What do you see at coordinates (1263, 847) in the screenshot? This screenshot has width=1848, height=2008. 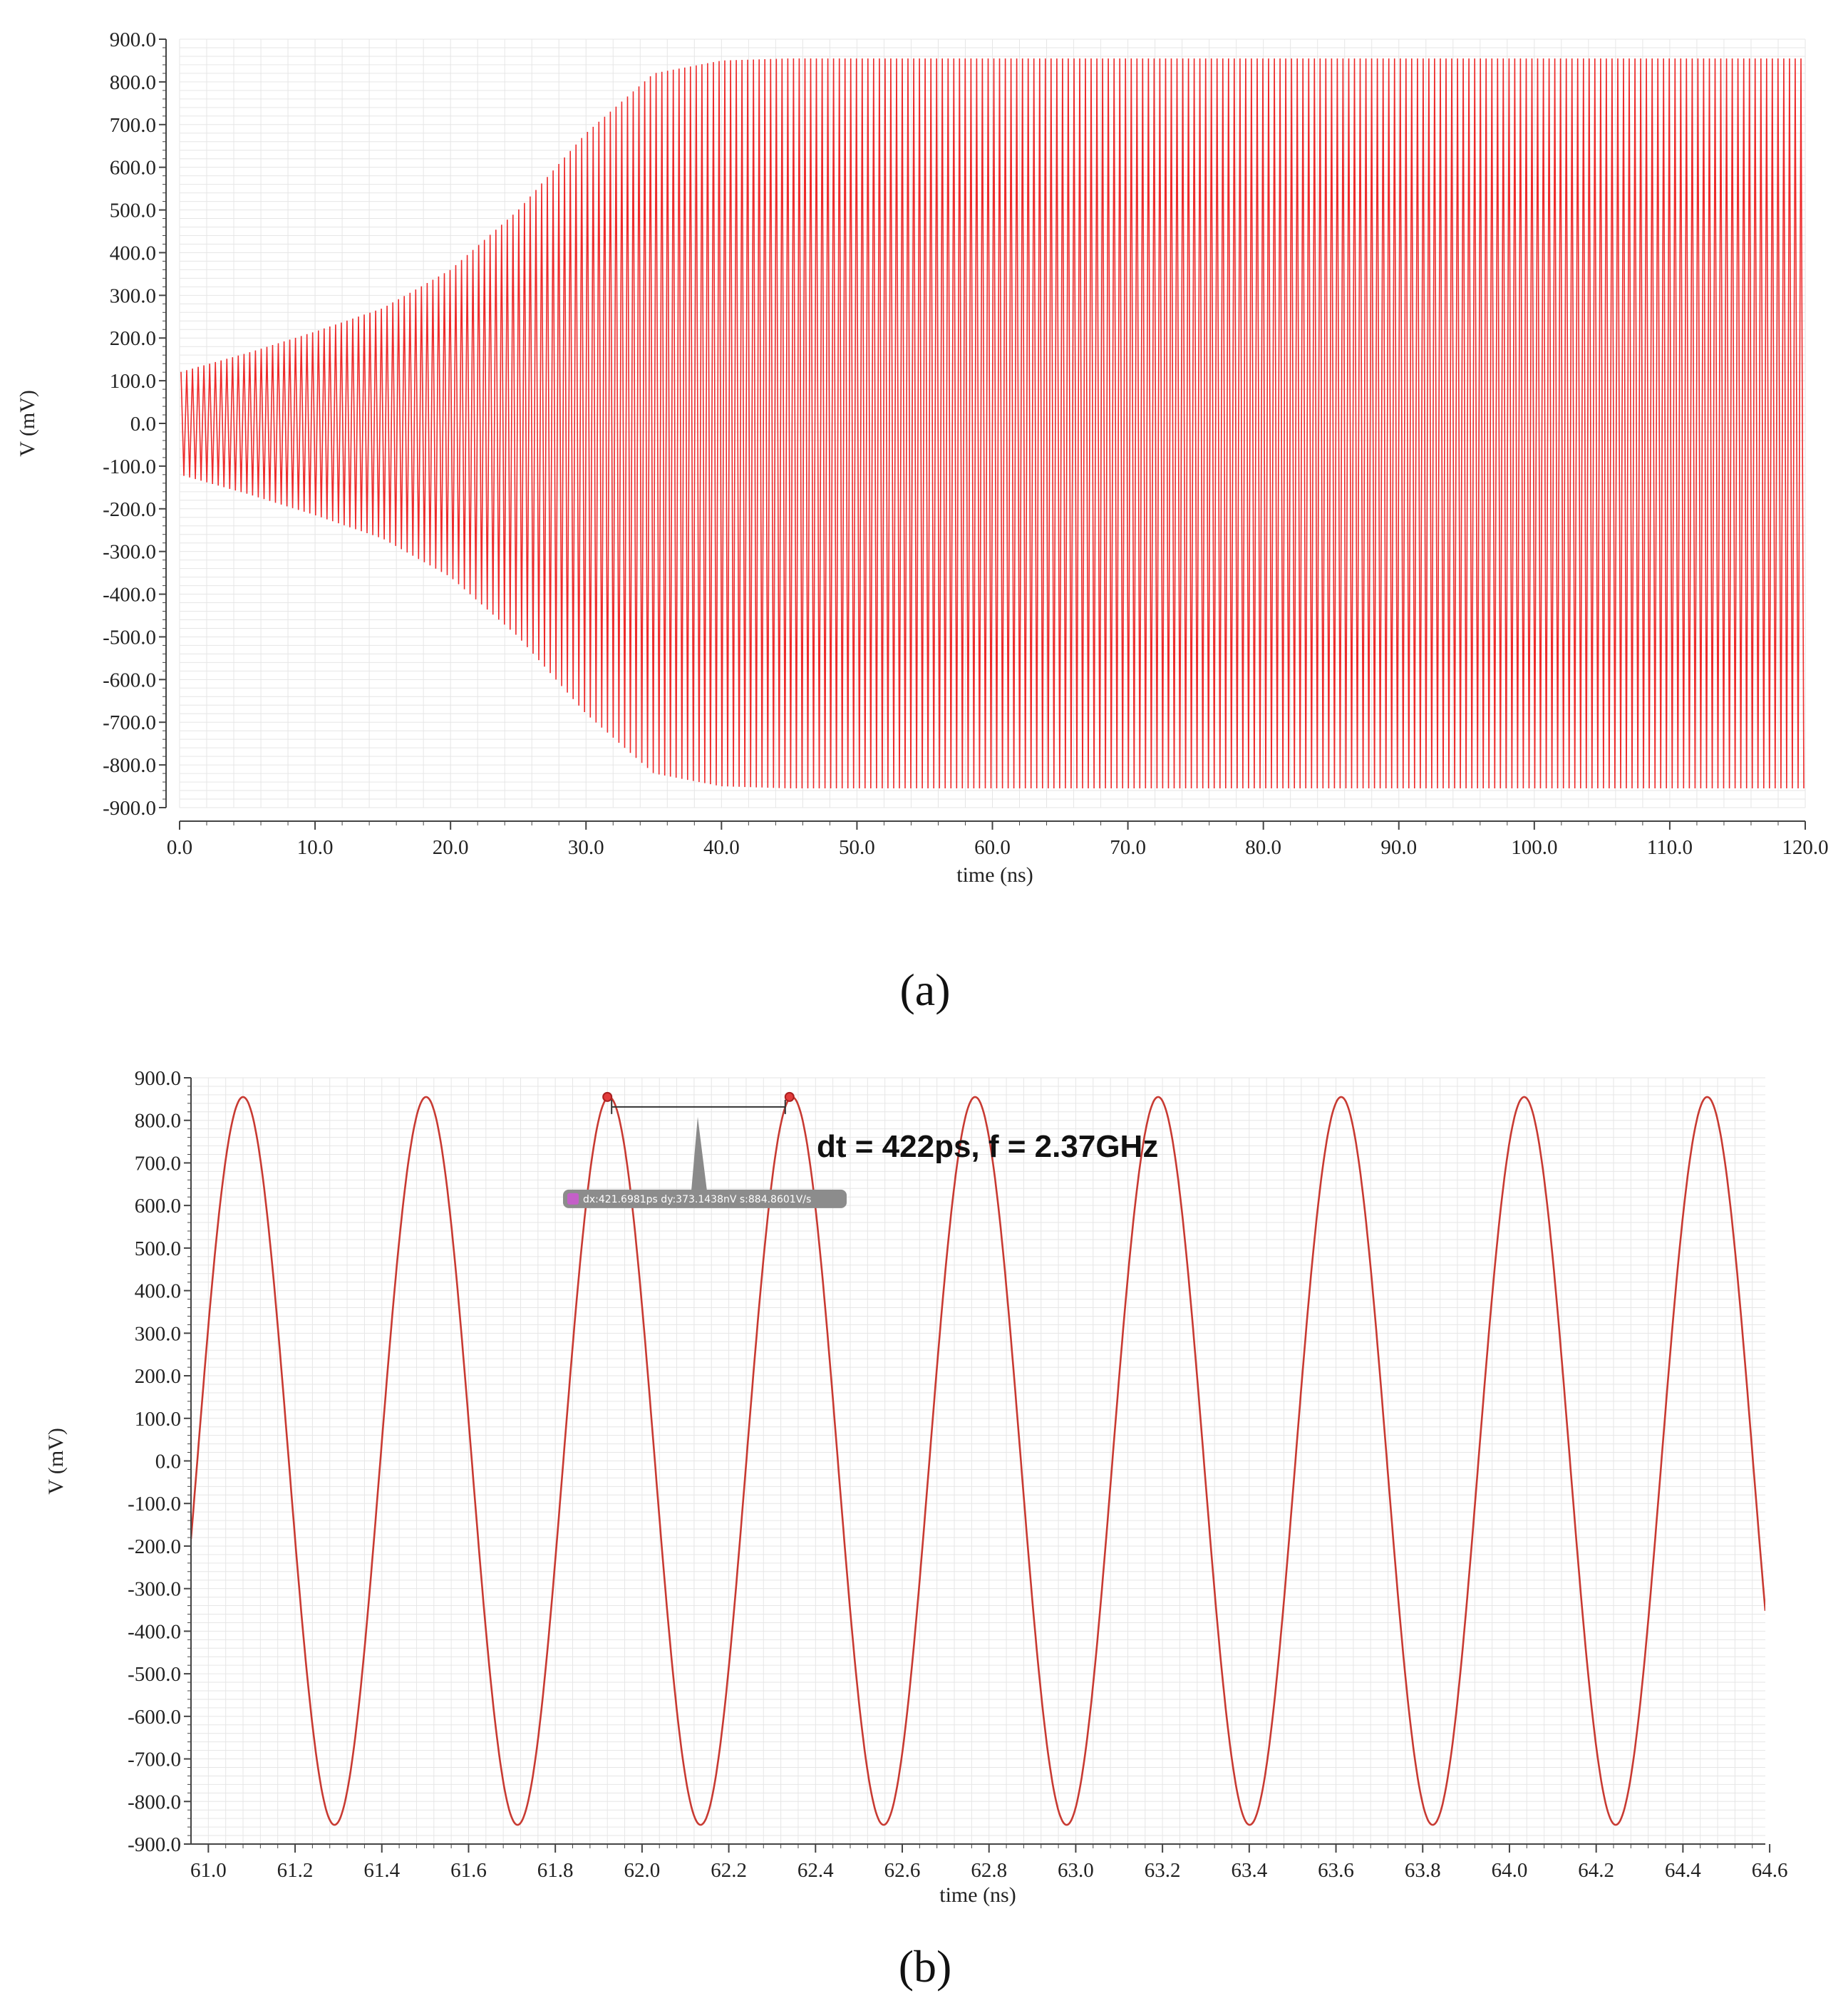 I see `x-tick-label: 80.0` at bounding box center [1263, 847].